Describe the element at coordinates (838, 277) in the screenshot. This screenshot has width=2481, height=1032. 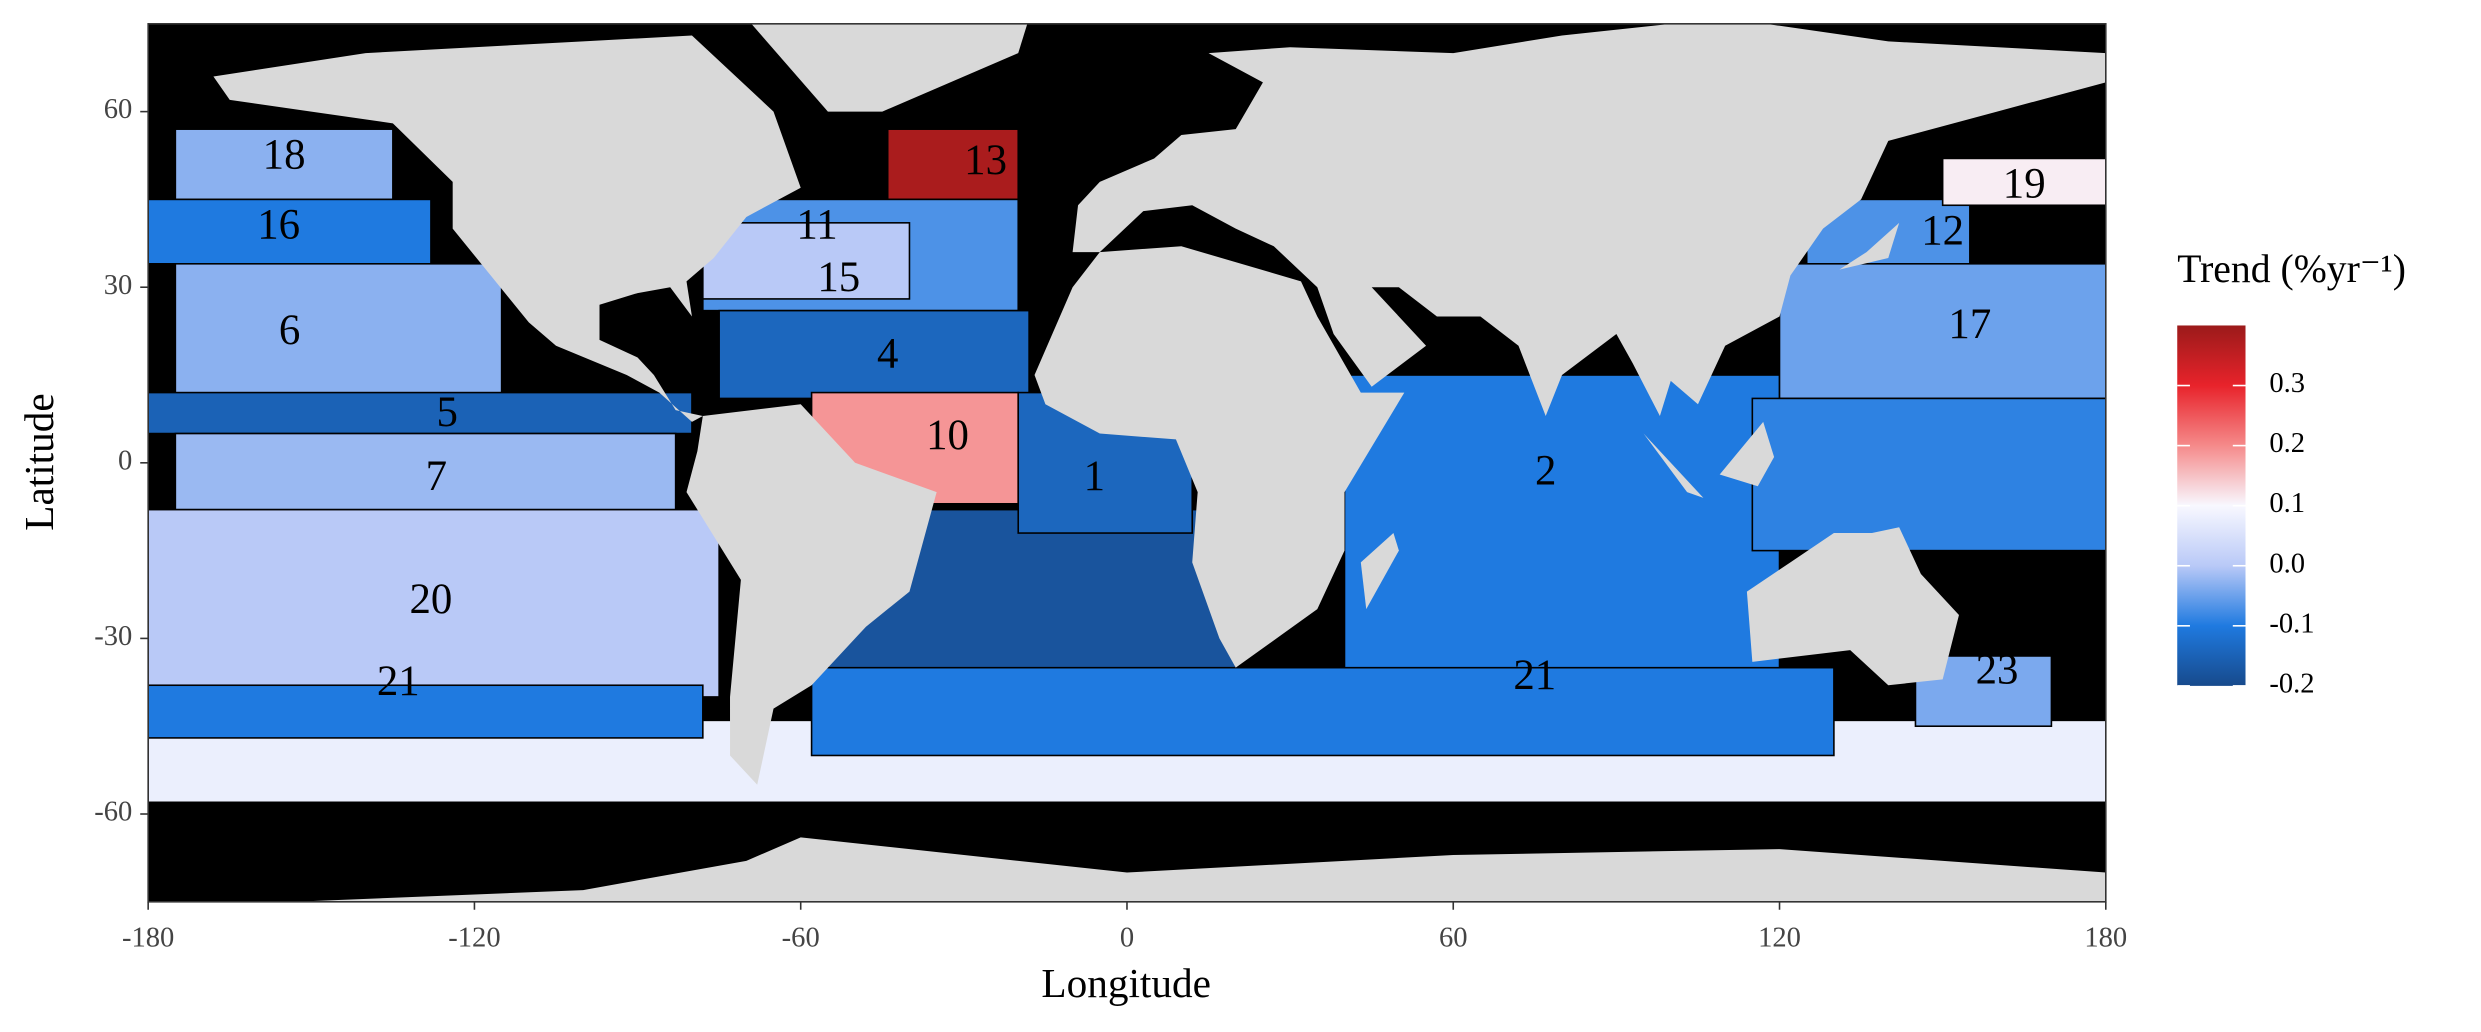
I see `region-label: 15` at that location.